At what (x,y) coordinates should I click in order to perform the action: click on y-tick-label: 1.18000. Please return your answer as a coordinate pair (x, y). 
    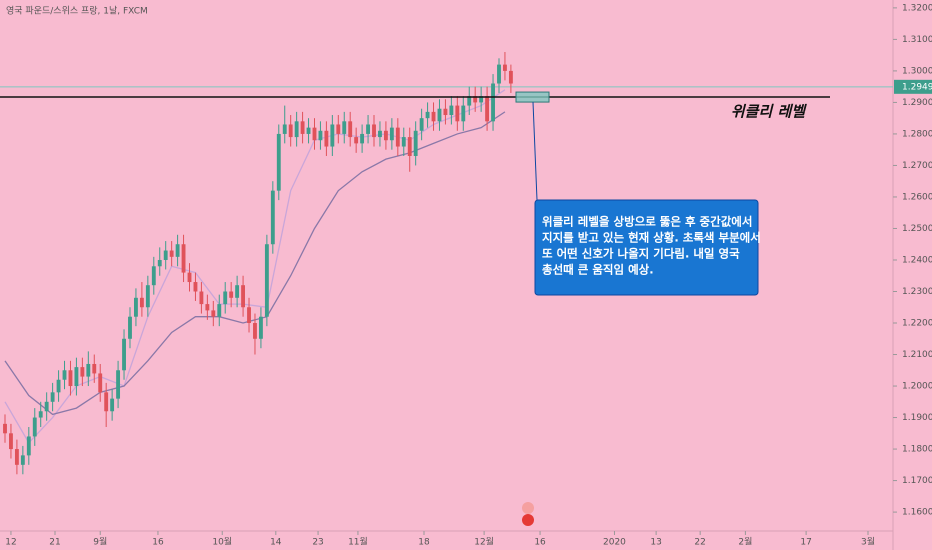
    Looking at the image, I should click on (917, 450).